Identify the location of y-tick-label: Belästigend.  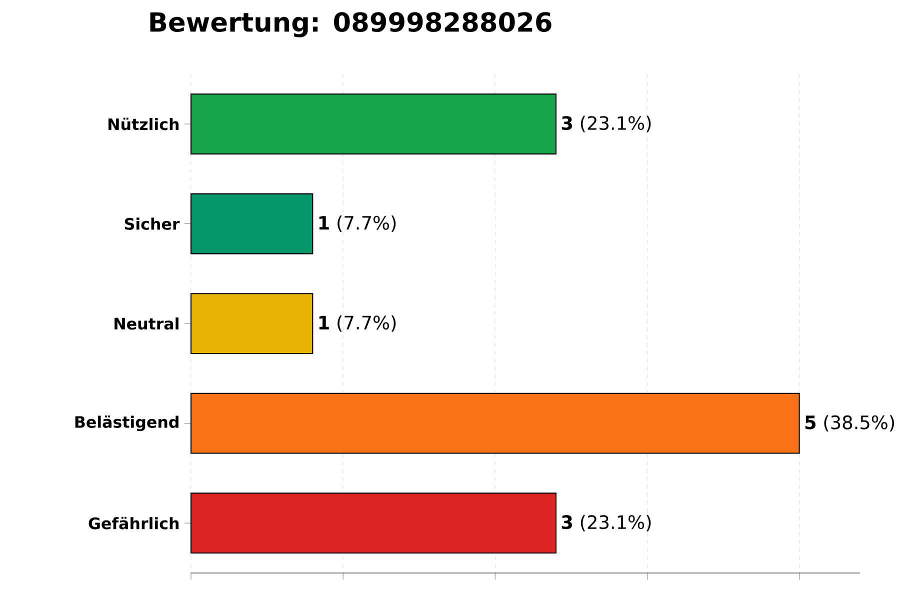
(126, 424).